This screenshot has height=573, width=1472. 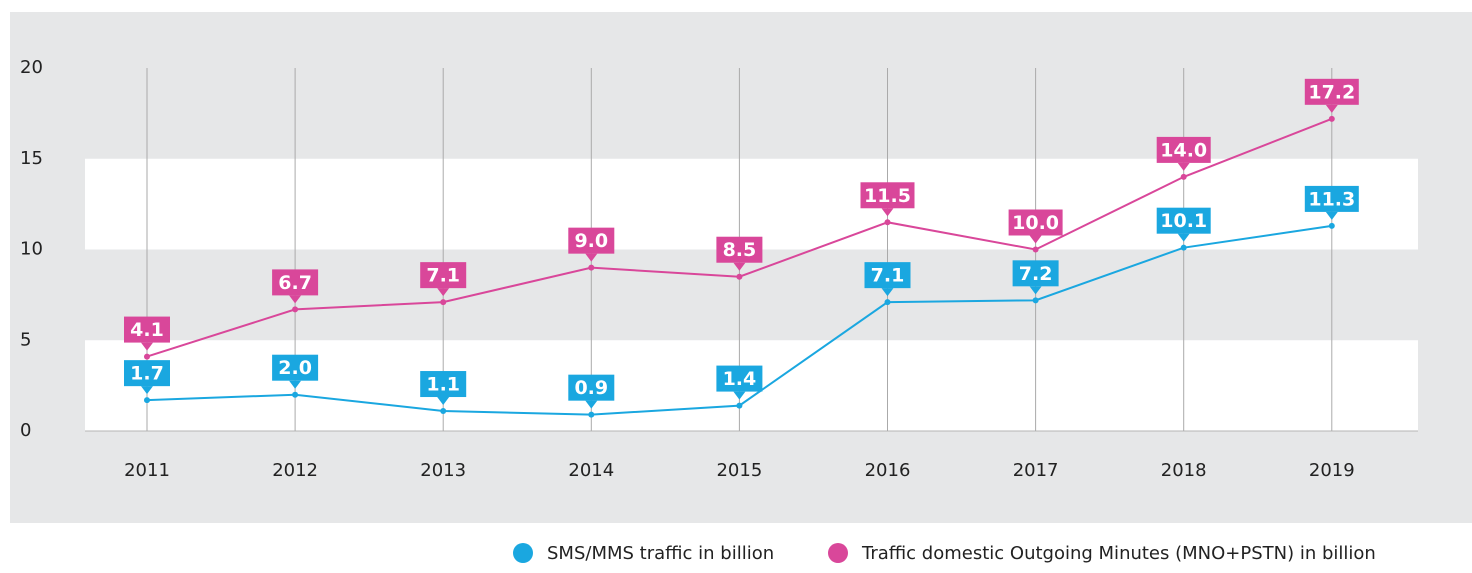 What do you see at coordinates (1332, 470) in the screenshot?
I see `x-tick-label: 2019` at bounding box center [1332, 470].